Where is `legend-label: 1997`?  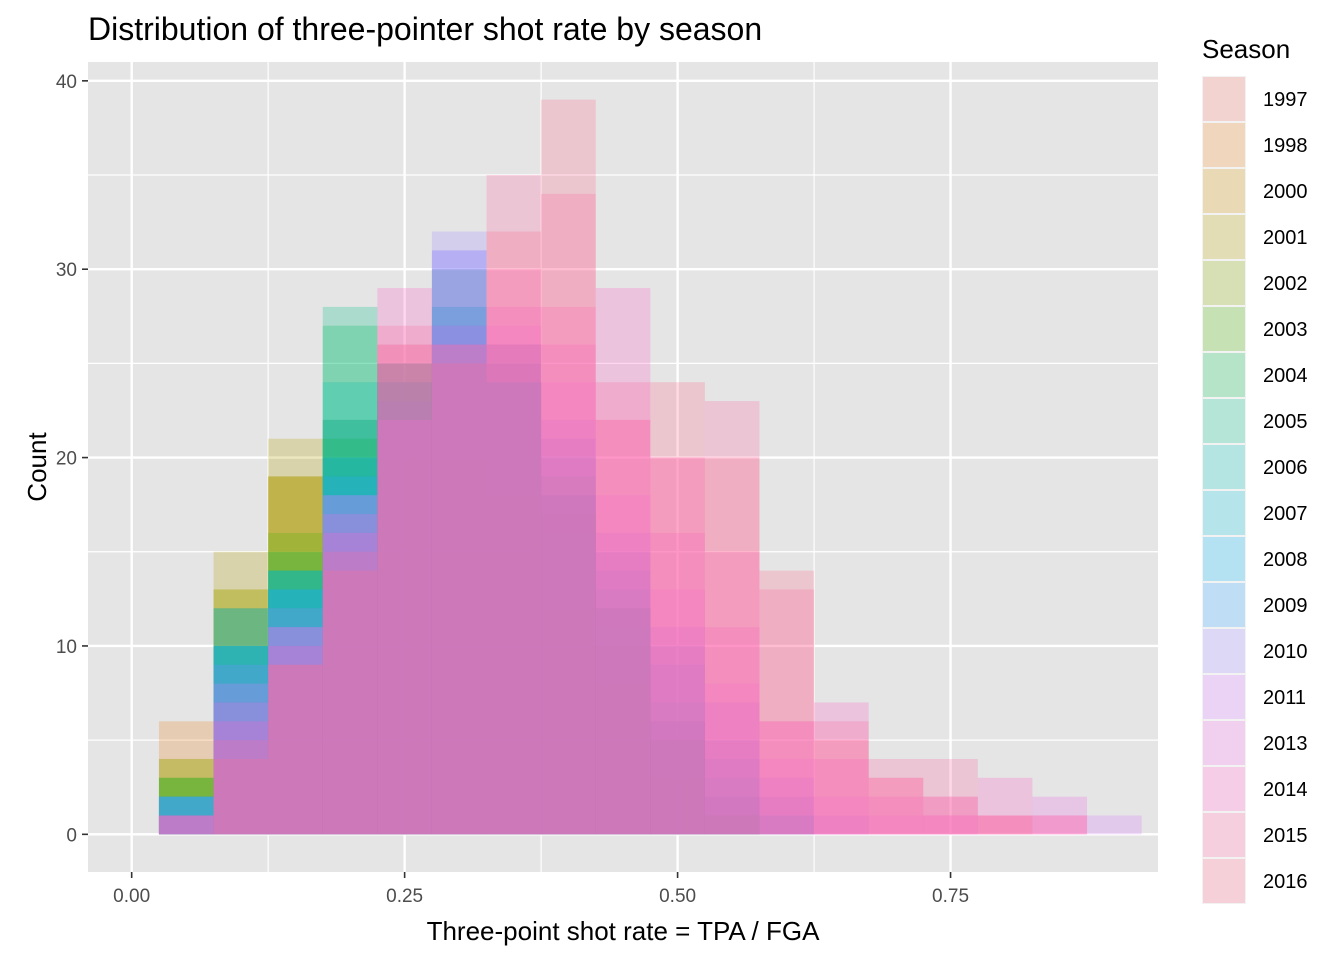 legend-label: 1997 is located at coordinates (1285, 100).